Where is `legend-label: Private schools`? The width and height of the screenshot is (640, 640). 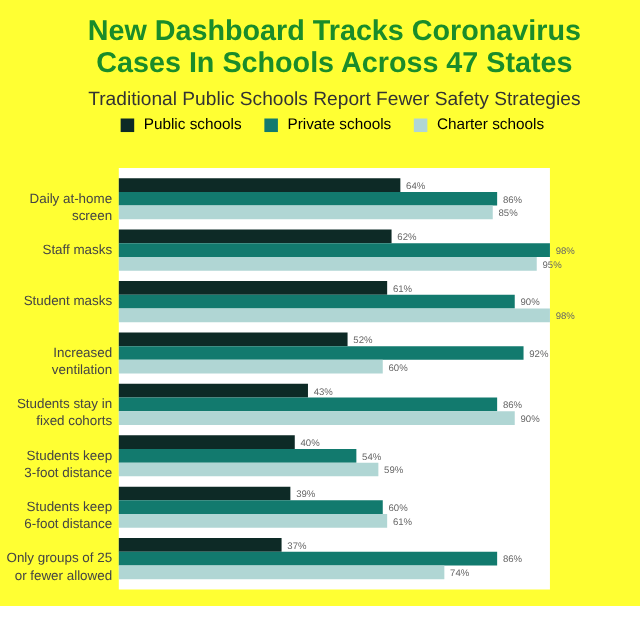
legend-label: Private schools is located at coordinates (339, 124).